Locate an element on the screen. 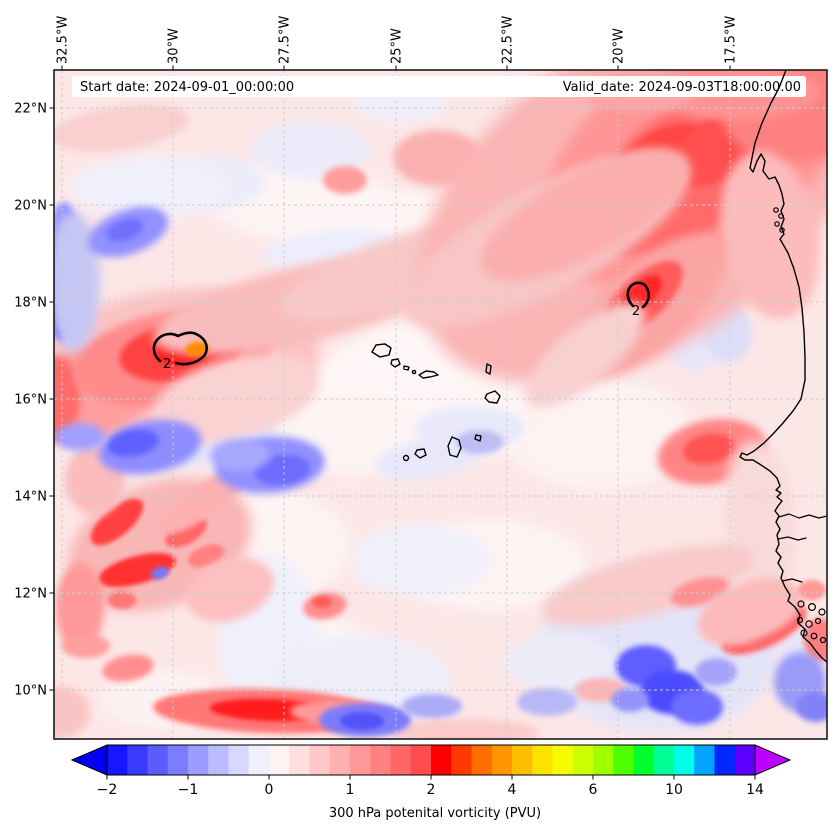 Image resolution: width=837 pixels, height=840 pixels. colorbar-tick-label: 10 is located at coordinates (674, 790).